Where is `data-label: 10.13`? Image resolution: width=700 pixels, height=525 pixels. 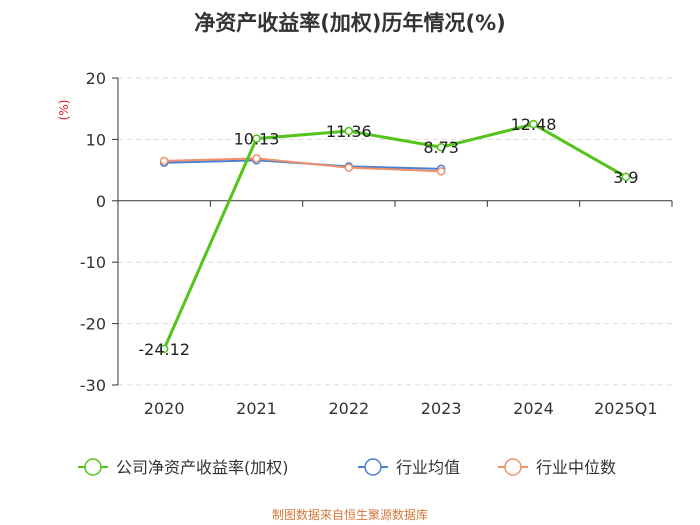 data-label: 10.13 is located at coordinates (257, 139).